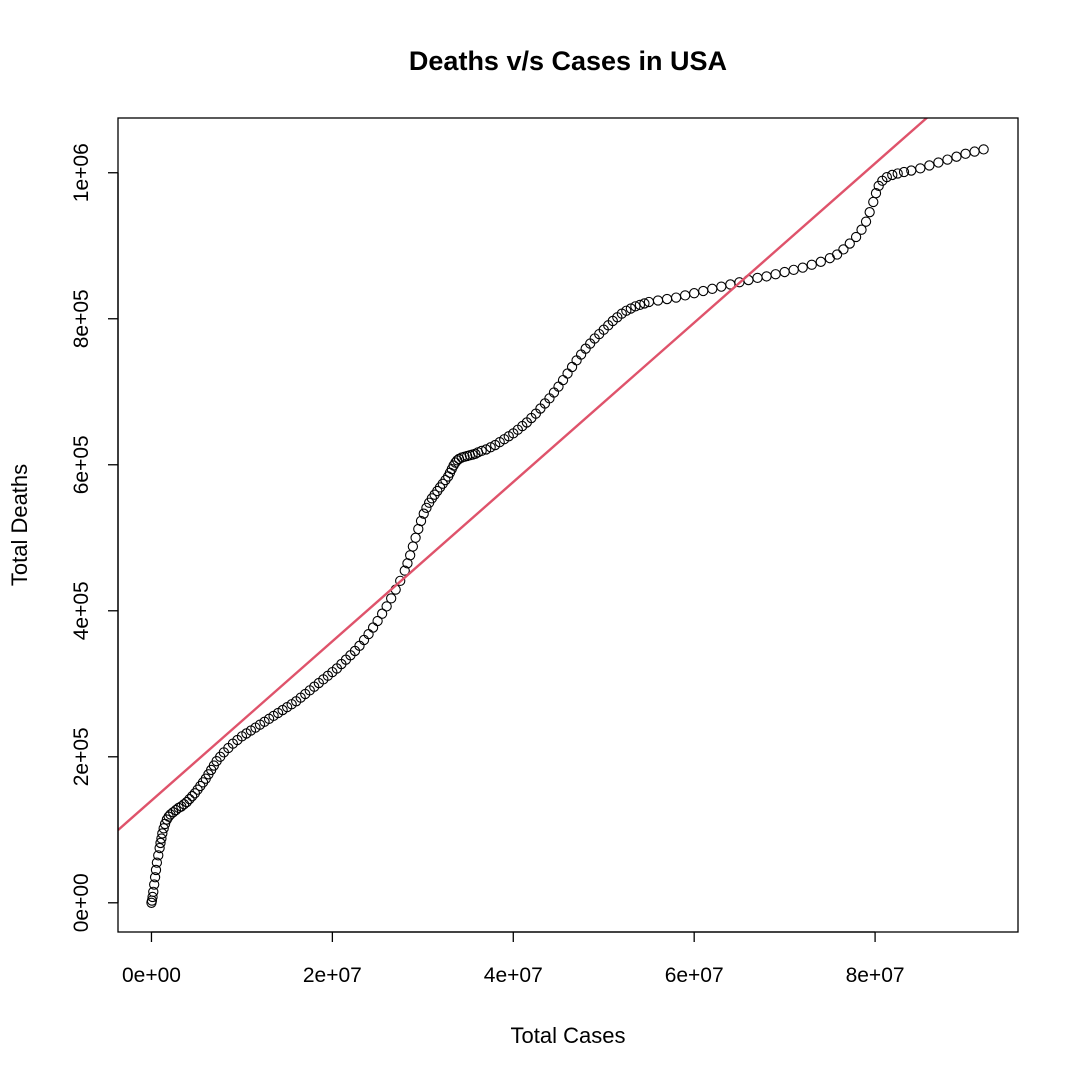 This screenshot has height=1085, width=1080. Describe the element at coordinates (694, 975) in the screenshot. I see `x-tick-label: 6e+07` at that location.